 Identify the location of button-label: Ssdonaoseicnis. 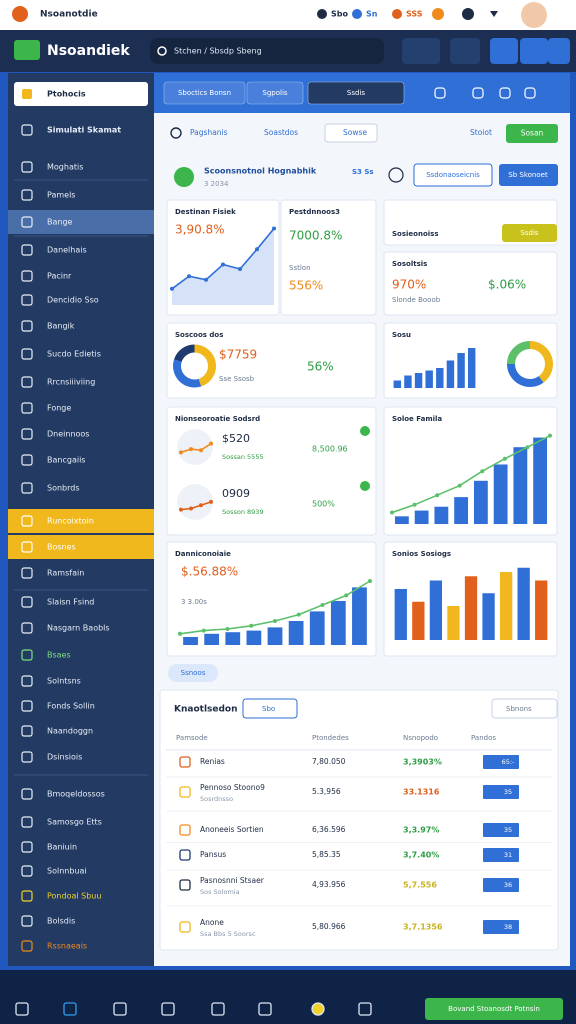
(453, 175).